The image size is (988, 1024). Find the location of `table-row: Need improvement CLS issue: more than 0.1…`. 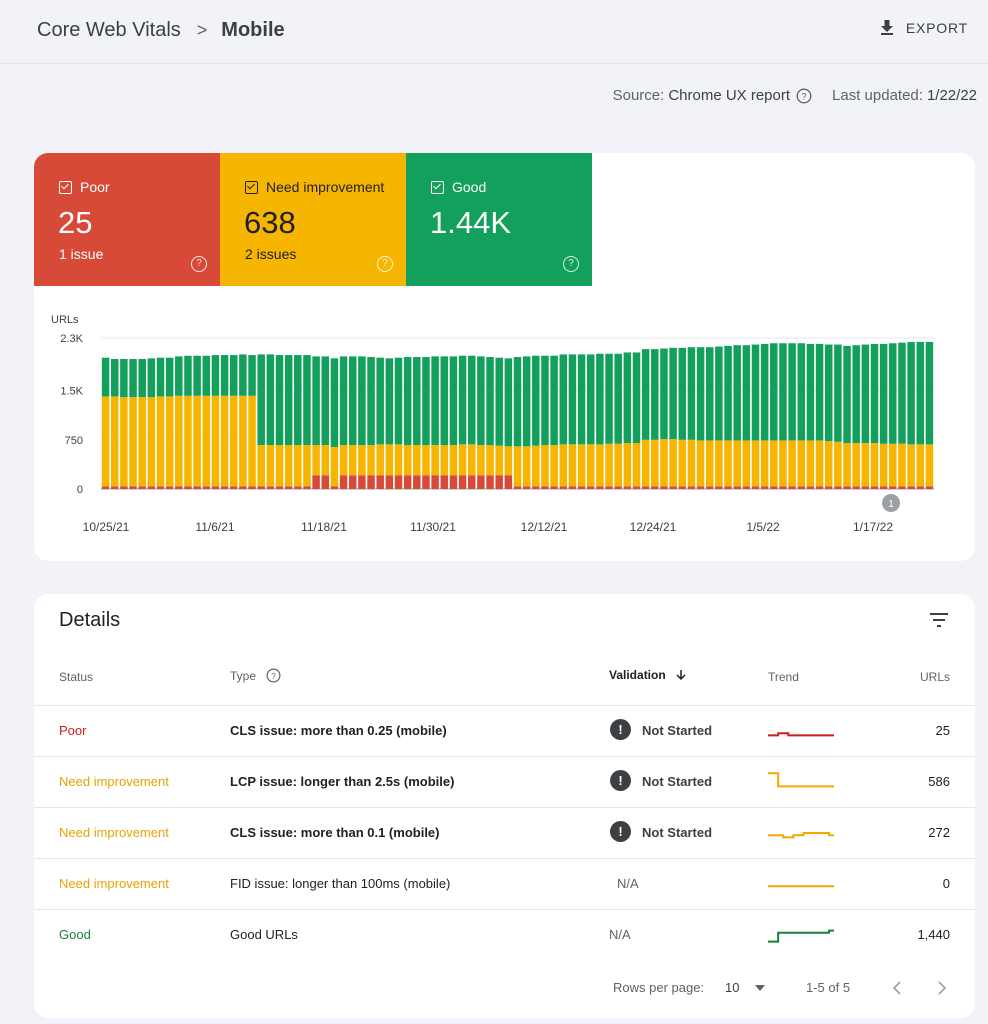

table-row: Need improvement CLS issue: more than 0.1… is located at coordinates (504, 832).